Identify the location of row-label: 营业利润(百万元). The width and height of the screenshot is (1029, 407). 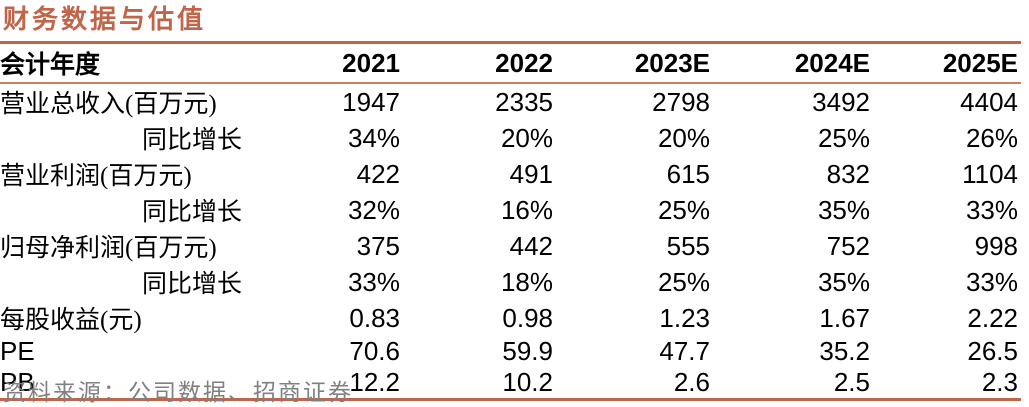
(96, 176).